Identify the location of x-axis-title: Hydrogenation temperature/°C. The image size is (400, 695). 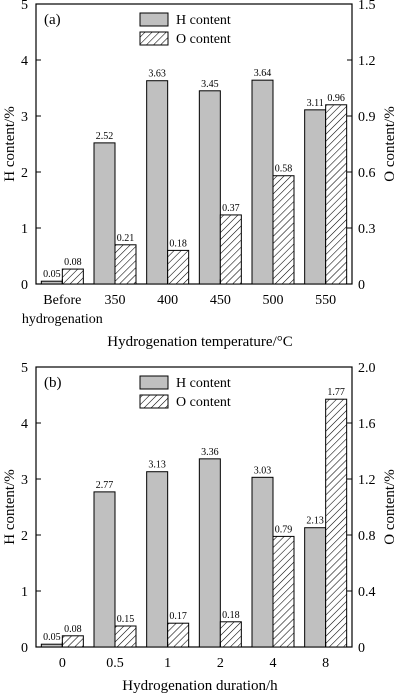
(200, 342).